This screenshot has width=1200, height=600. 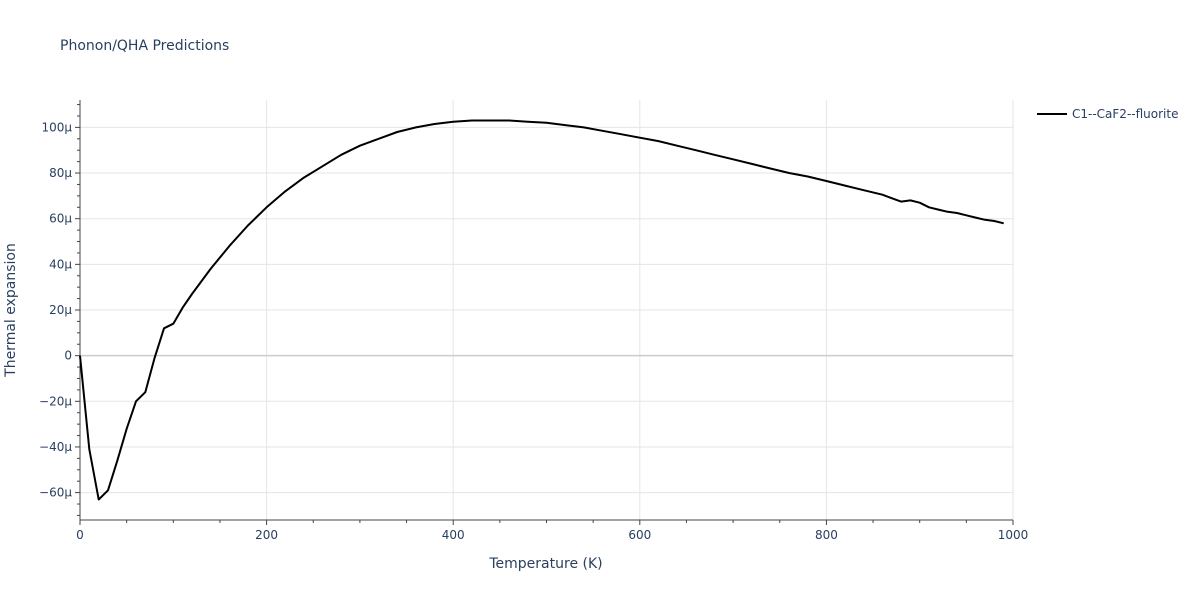 I want to click on y-axis-title: Thermal expansion, so click(x=11, y=310).